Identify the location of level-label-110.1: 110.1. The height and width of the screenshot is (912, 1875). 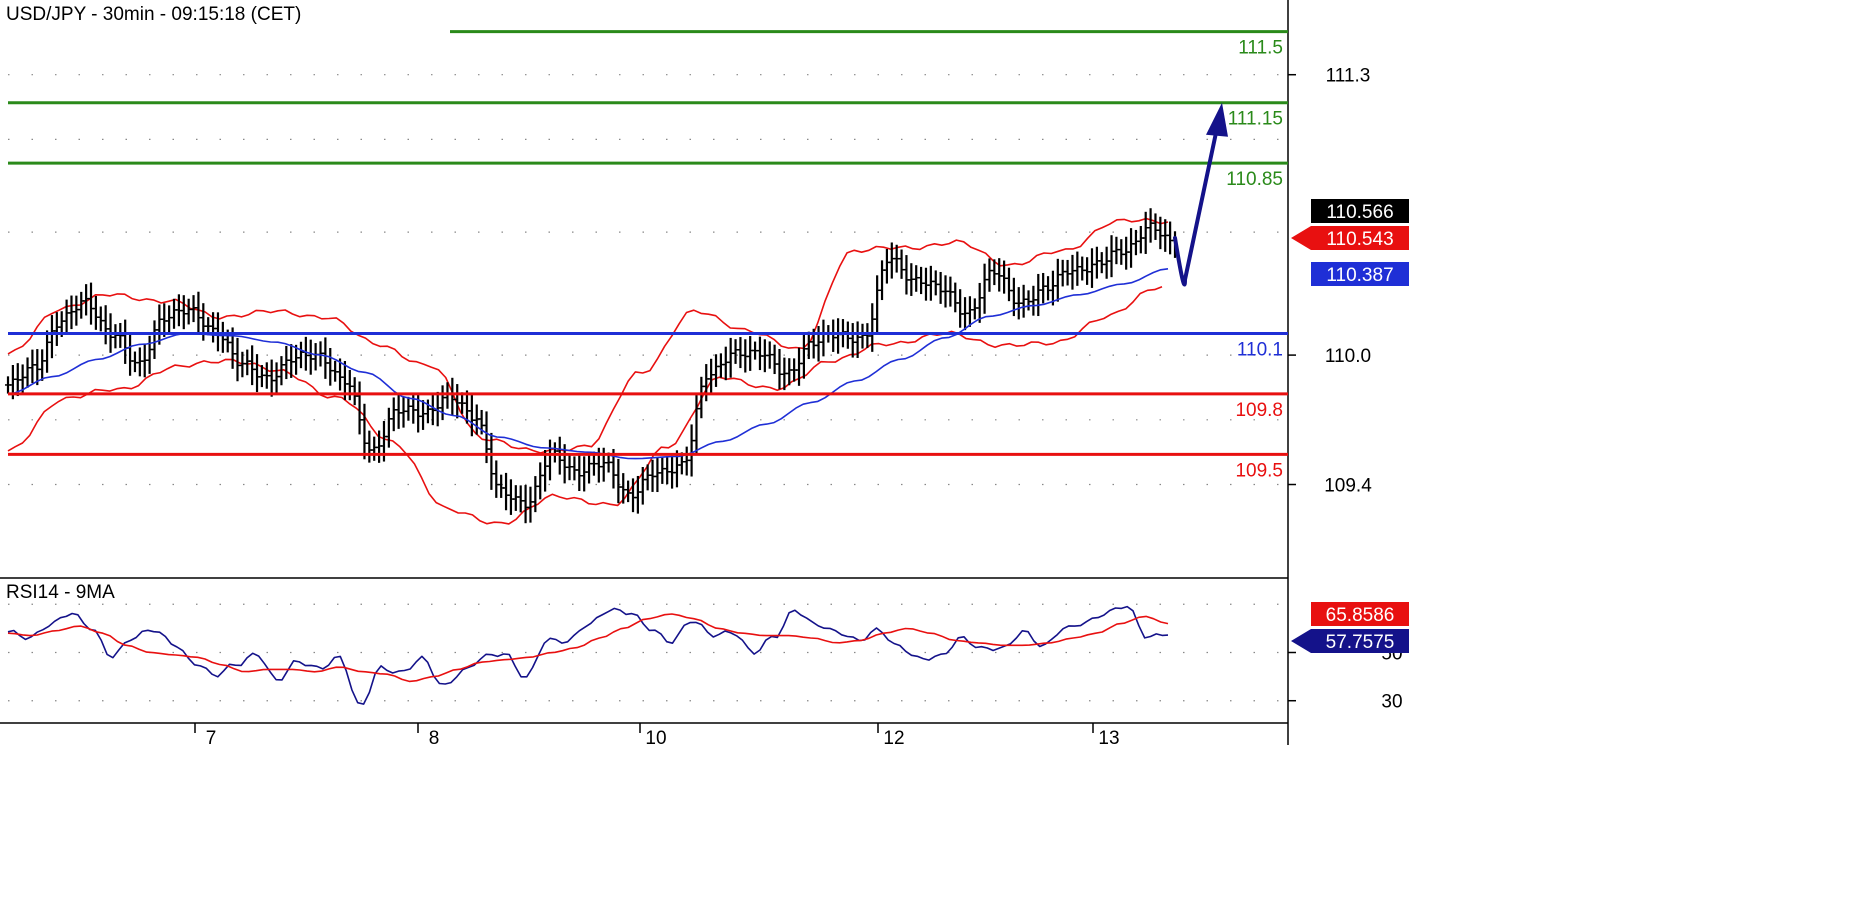
(1260, 350).